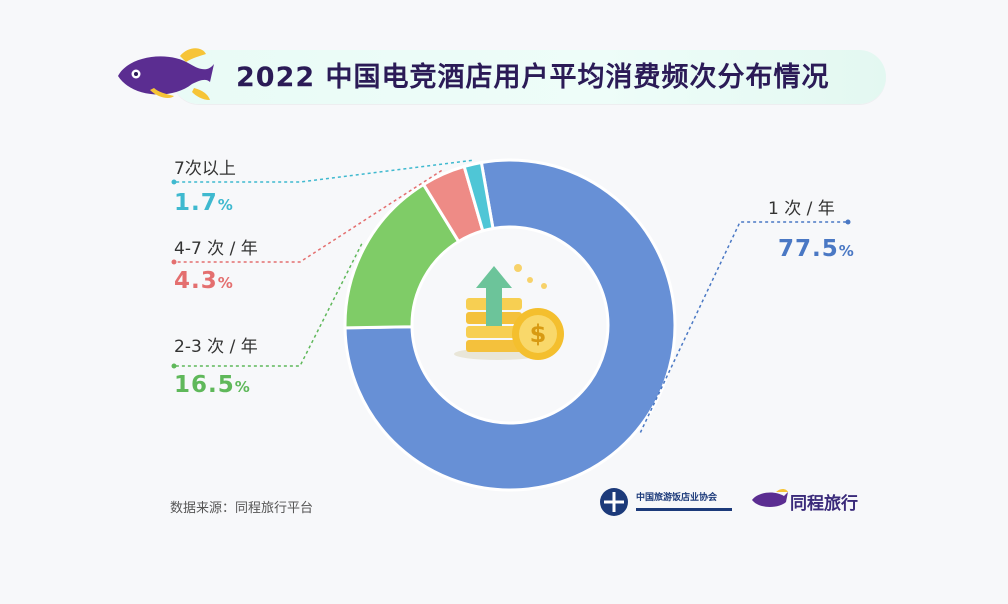 This screenshot has height=604, width=1008. Describe the element at coordinates (808, 249) in the screenshot. I see `pct-once-value: 77.5` at that location.